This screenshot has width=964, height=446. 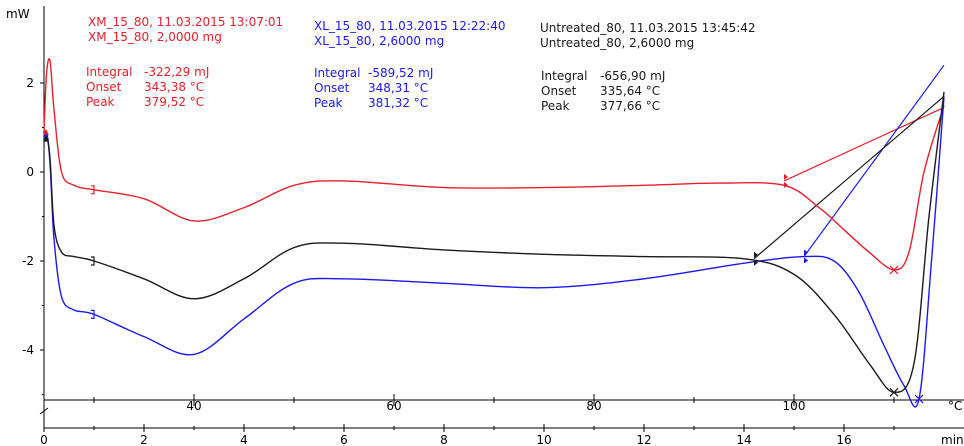 What do you see at coordinates (30, 172) in the screenshot?
I see `y-tick-label: 0` at bounding box center [30, 172].